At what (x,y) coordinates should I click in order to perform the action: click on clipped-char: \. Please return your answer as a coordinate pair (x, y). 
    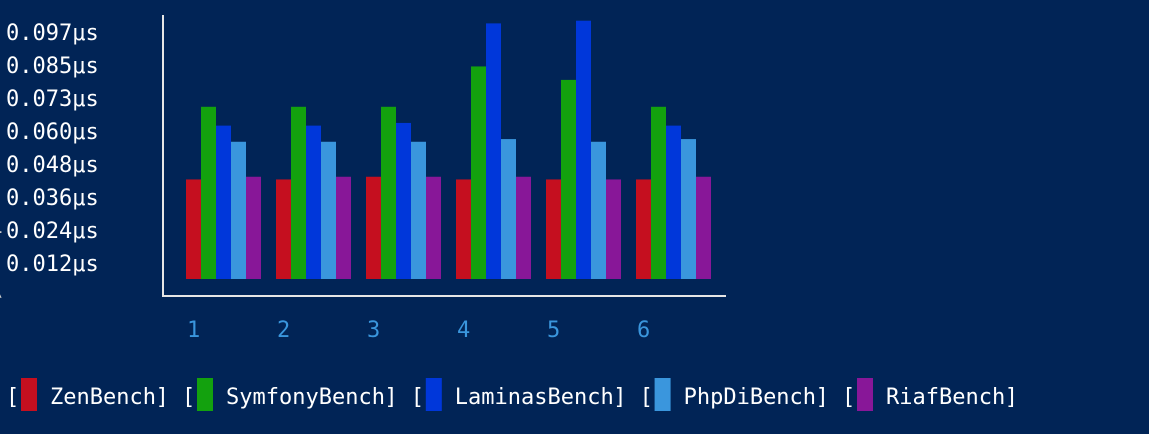
    Looking at the image, I should click on (1, 289).